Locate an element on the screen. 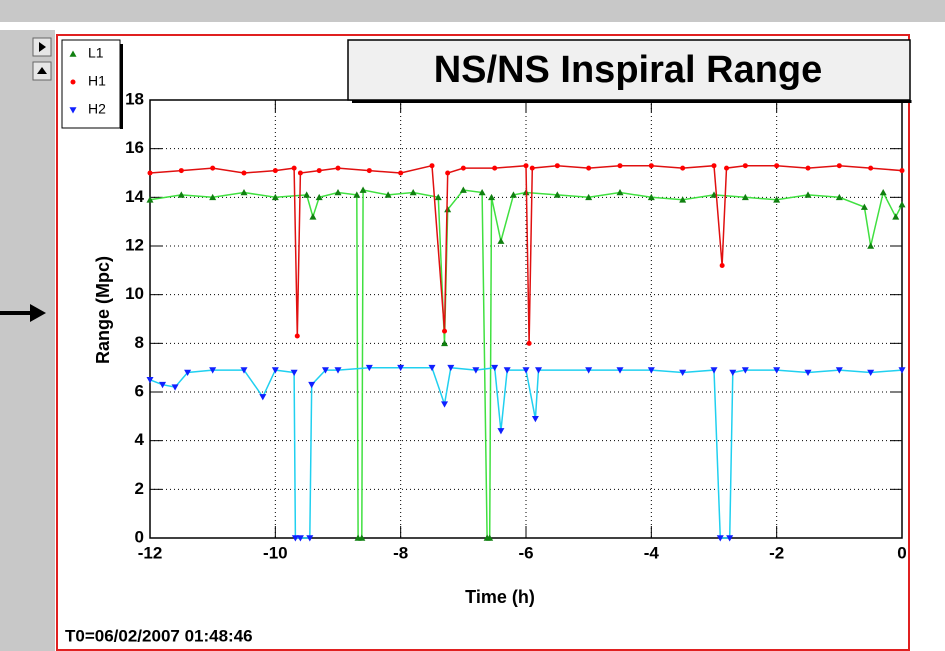  y-tick-label: 18 is located at coordinates (134, 98).